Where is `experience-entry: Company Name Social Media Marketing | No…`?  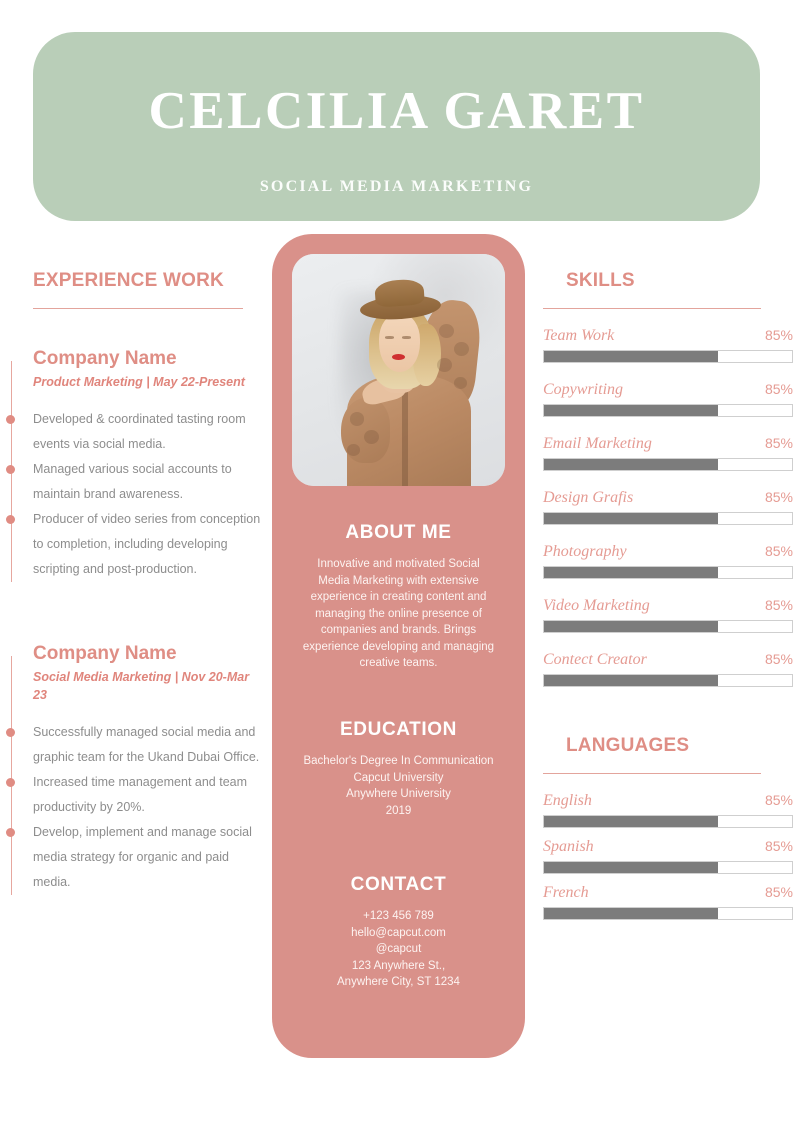 experience-entry: Company Name Social Media Marketing | No… is located at coordinates (131, 768).